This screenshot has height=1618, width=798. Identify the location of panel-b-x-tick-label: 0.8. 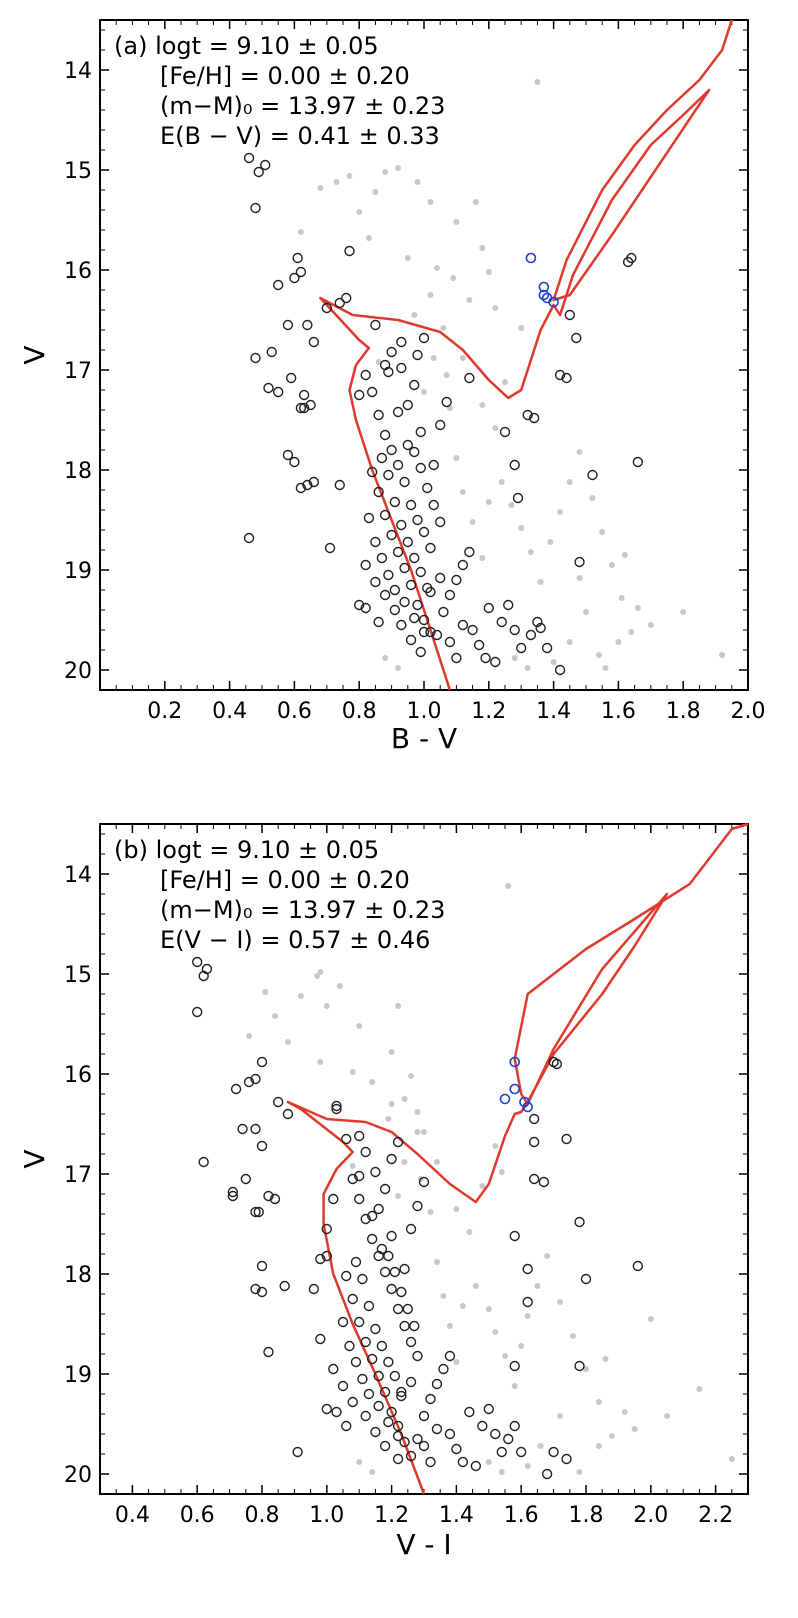
(262, 1515).